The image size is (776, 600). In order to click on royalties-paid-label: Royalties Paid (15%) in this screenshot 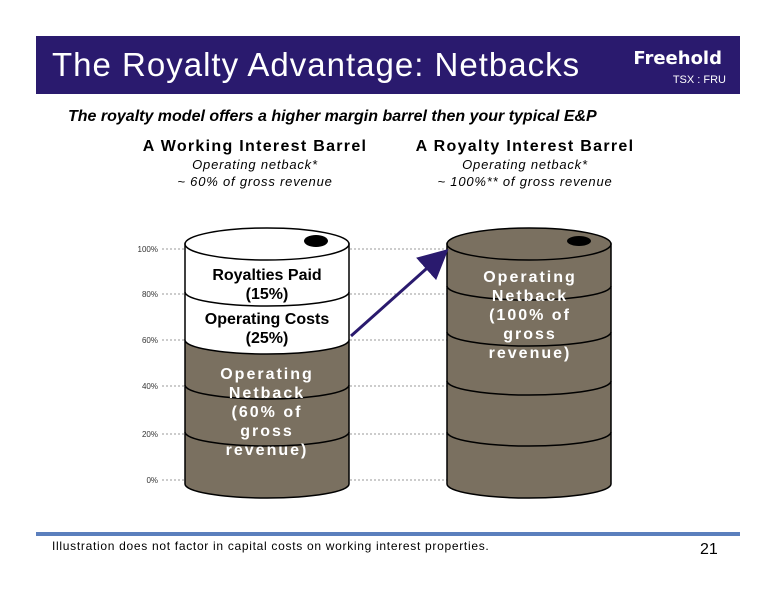, I will do `click(267, 285)`.